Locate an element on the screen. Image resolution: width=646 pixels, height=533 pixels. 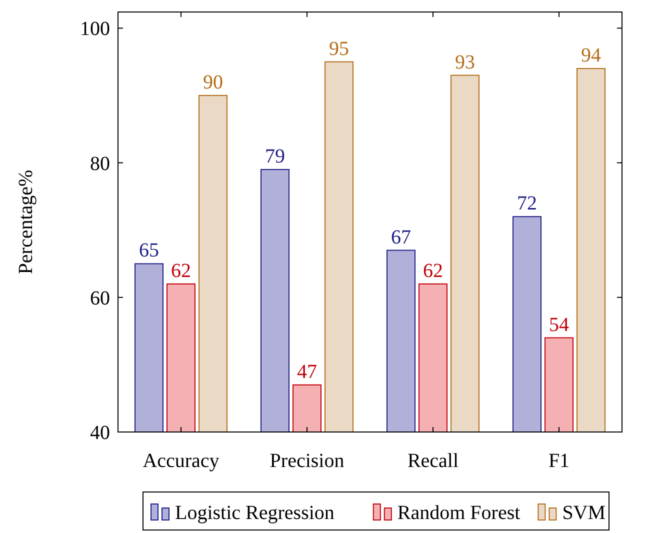
y-tick-label: 60 is located at coordinates (100, 298).